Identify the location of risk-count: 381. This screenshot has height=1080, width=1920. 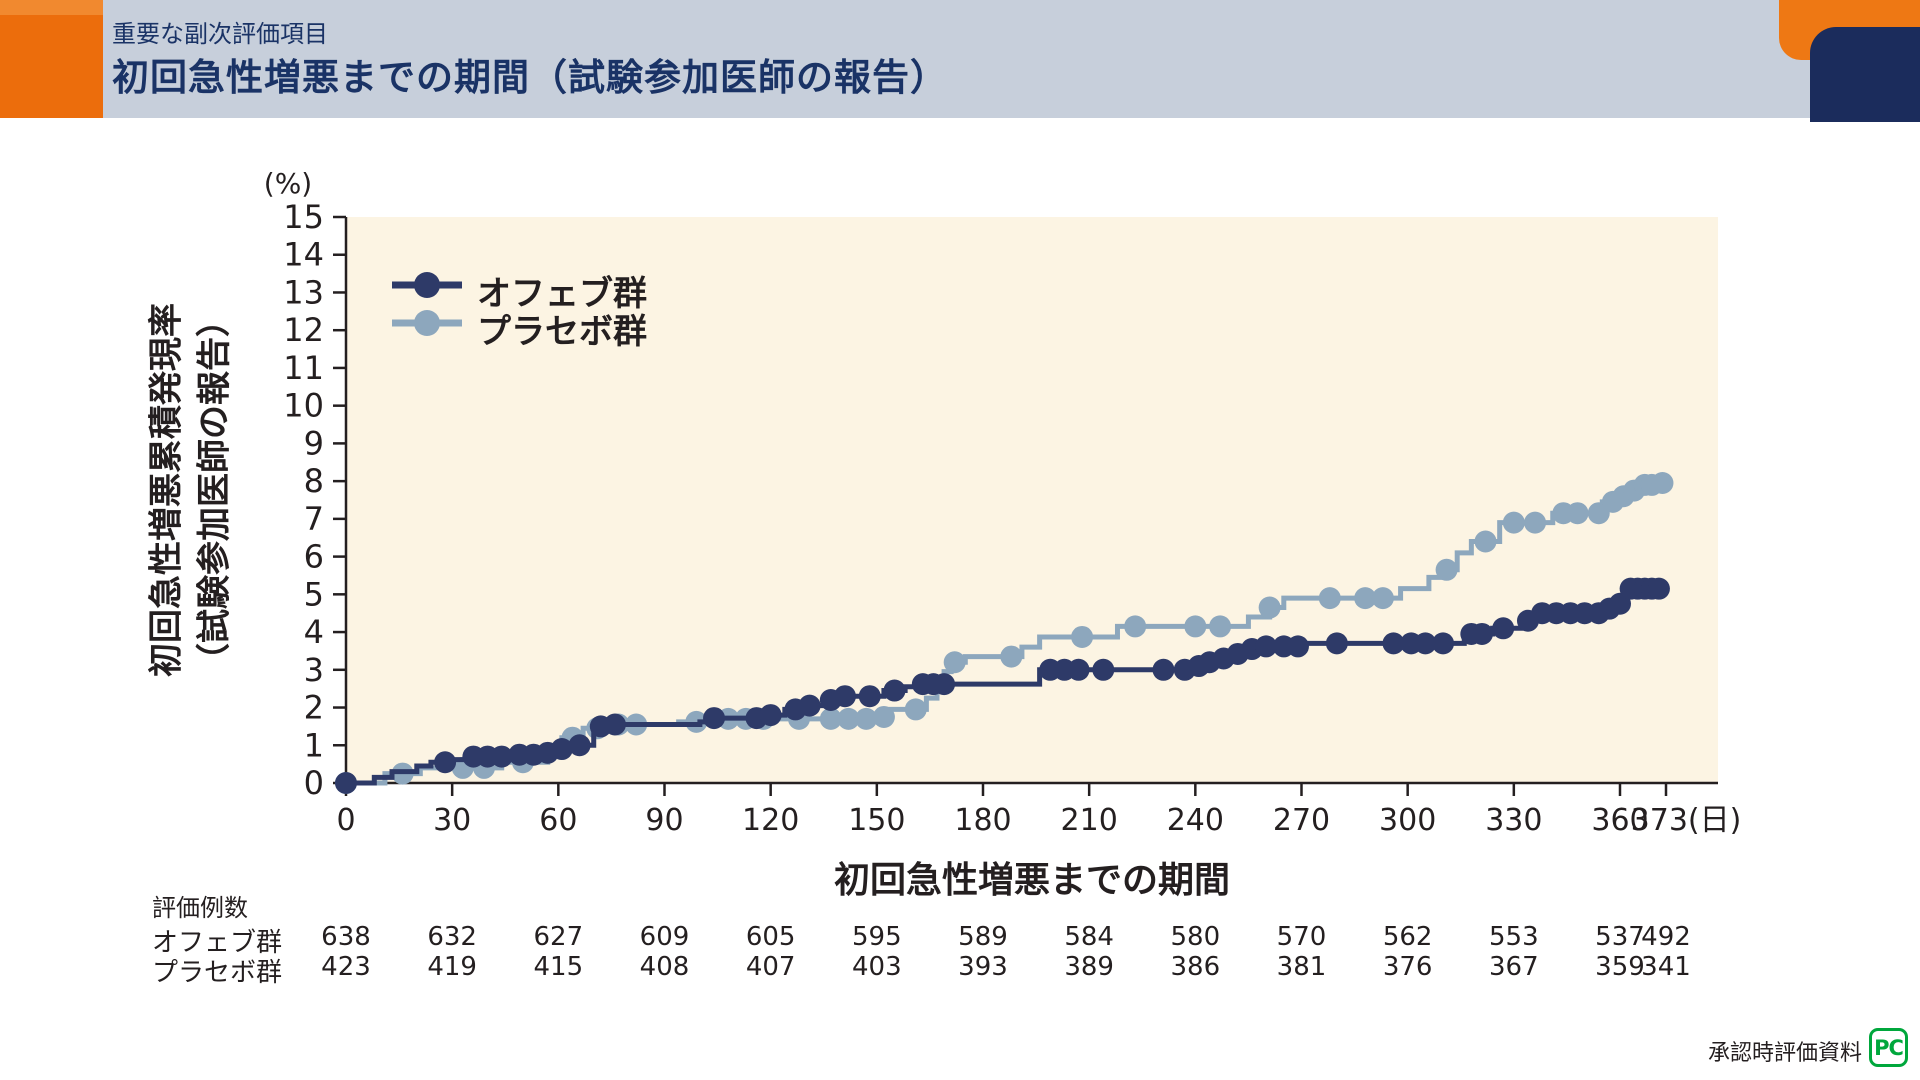
(1301, 967).